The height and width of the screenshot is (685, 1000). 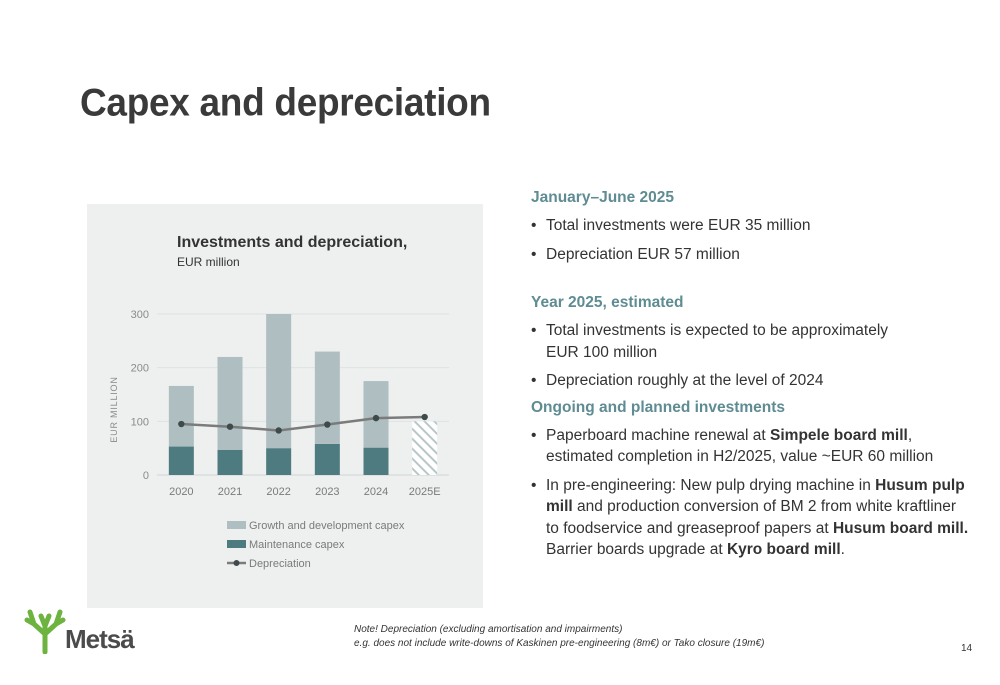 I want to click on chart-title: Investments and depreciation,, so click(x=292, y=242).